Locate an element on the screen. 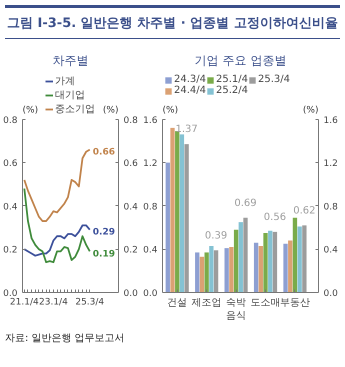 The height and width of the screenshot is (367, 345). data-label: 0.29 is located at coordinates (103, 233).